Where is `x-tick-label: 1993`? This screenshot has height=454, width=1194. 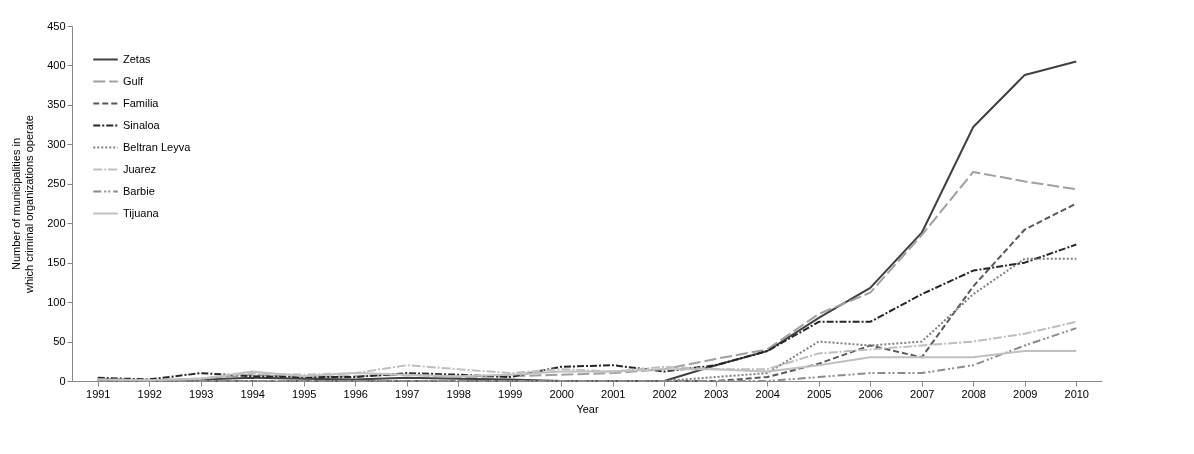 x-tick-label: 1993 is located at coordinates (201, 393).